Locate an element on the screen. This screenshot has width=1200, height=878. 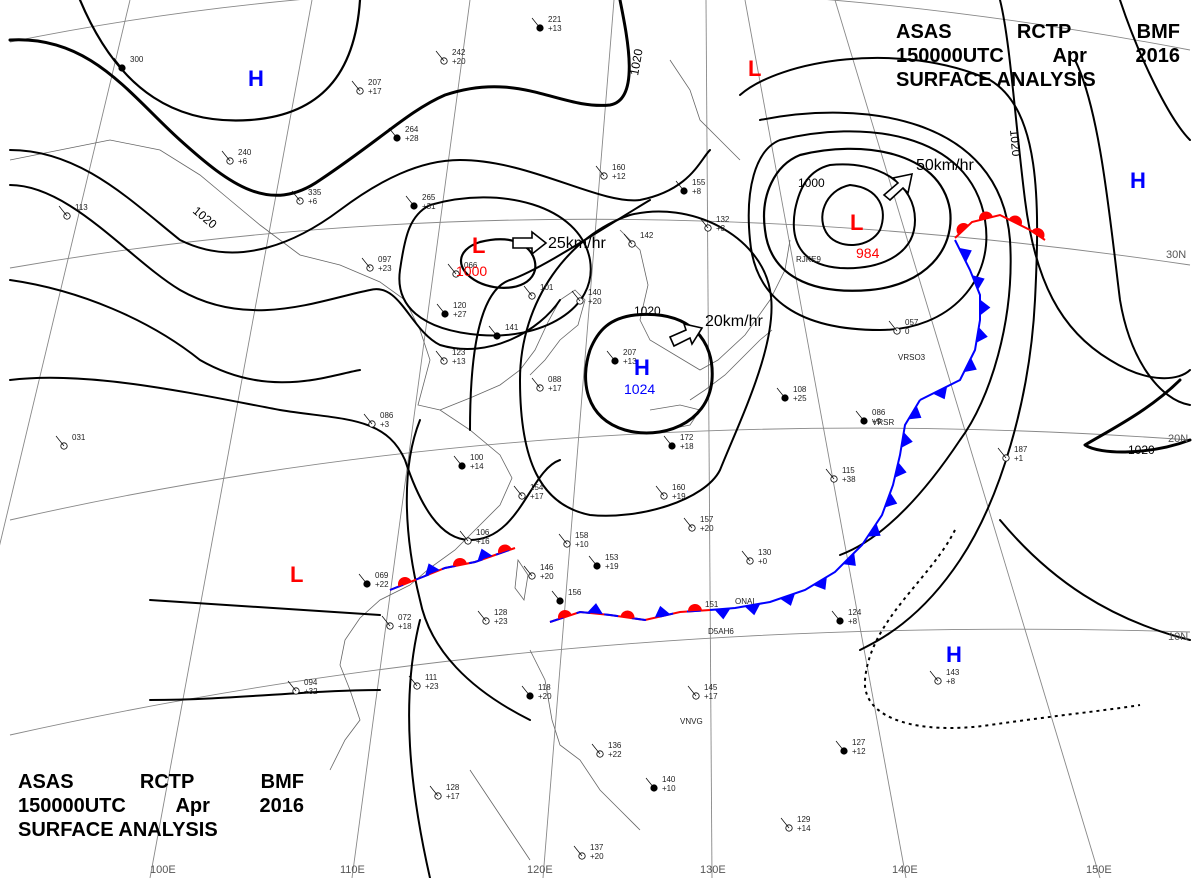
station-pressure: 128 is located at coordinates (501, 612).